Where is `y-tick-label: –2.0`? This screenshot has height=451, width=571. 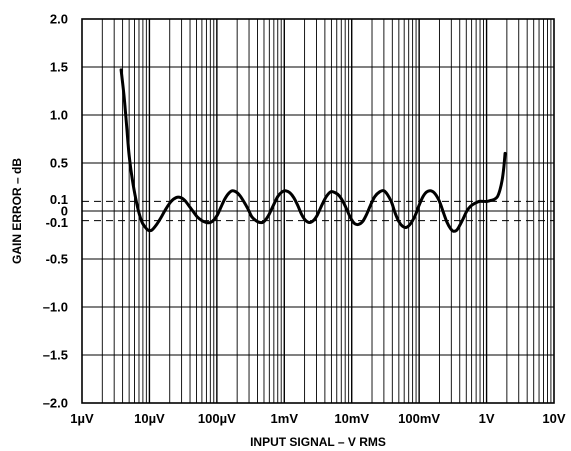
y-tick-label: –2.0 is located at coordinates (55, 403).